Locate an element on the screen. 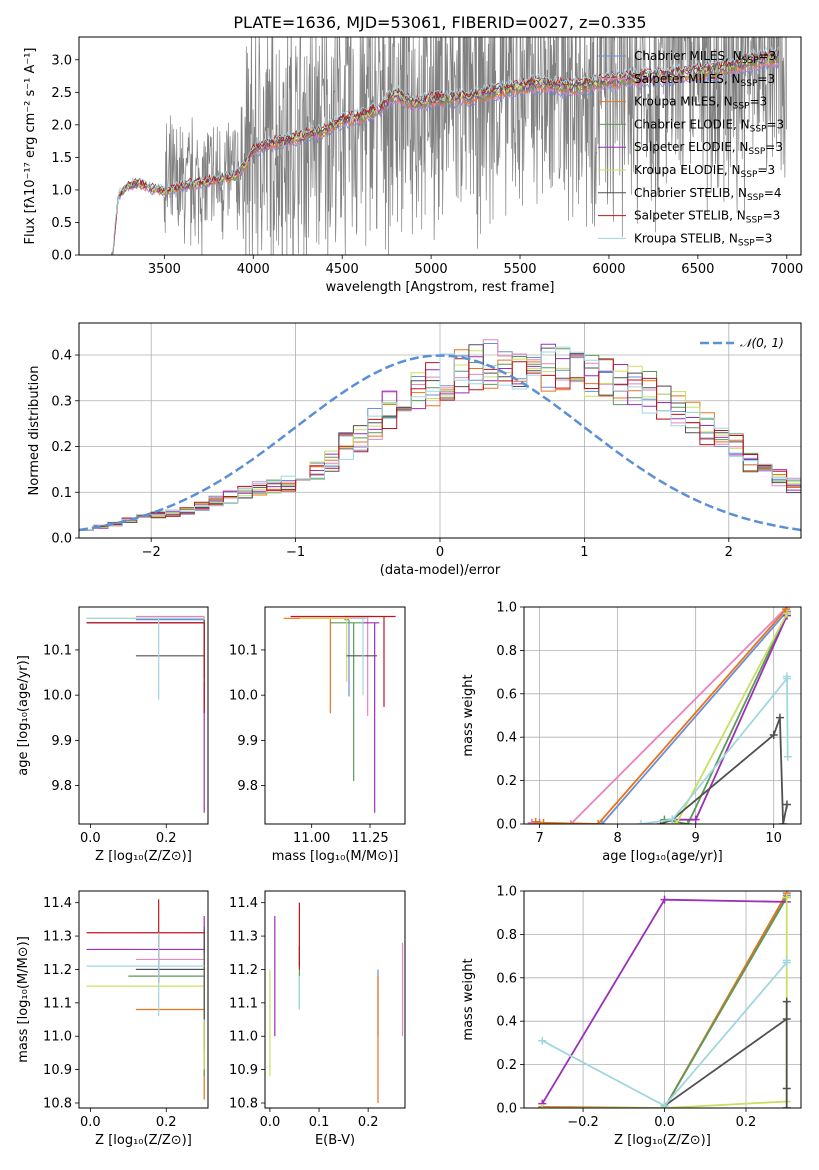 The width and height of the screenshot is (819, 1170). y-tick-label: 0.1 is located at coordinates (61, 493).